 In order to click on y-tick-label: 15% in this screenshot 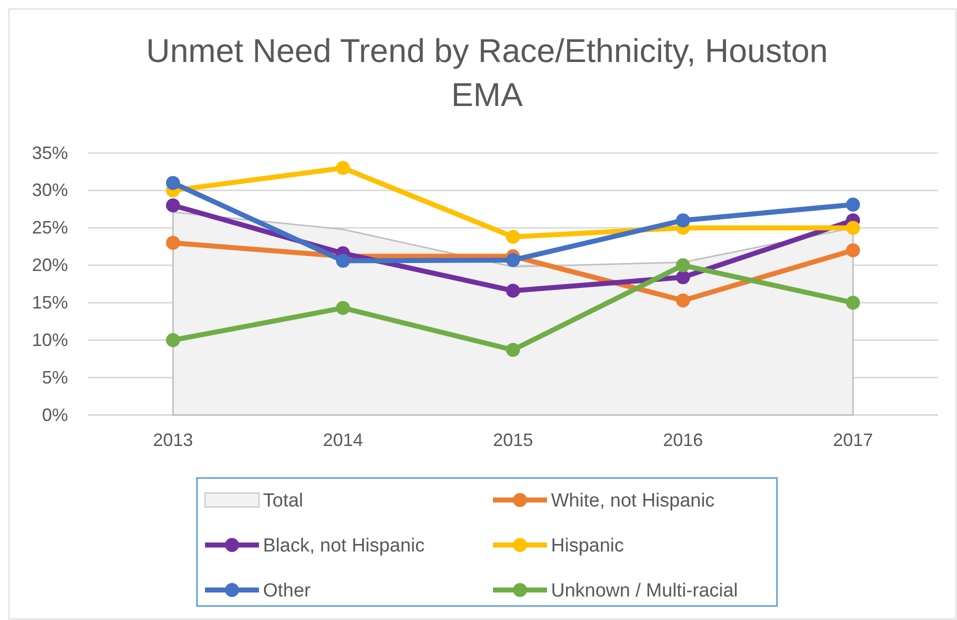, I will do `click(50, 302)`.